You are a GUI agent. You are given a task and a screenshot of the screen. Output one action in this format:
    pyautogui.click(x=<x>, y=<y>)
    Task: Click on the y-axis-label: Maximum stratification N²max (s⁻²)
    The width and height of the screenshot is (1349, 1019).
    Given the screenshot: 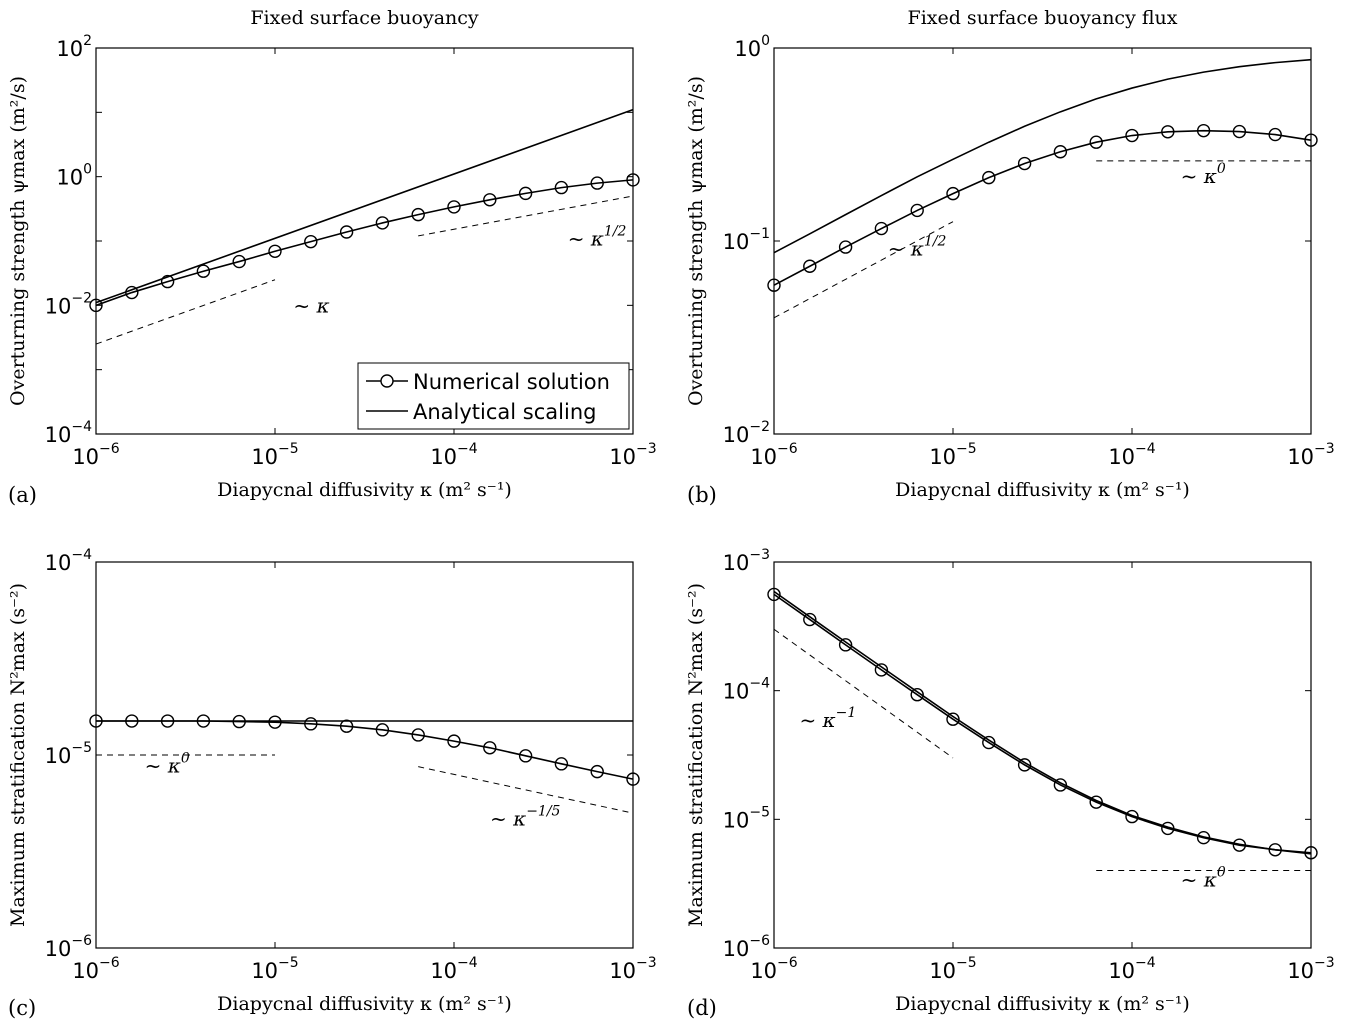 What is the action you would take?
    pyautogui.click(x=696, y=755)
    